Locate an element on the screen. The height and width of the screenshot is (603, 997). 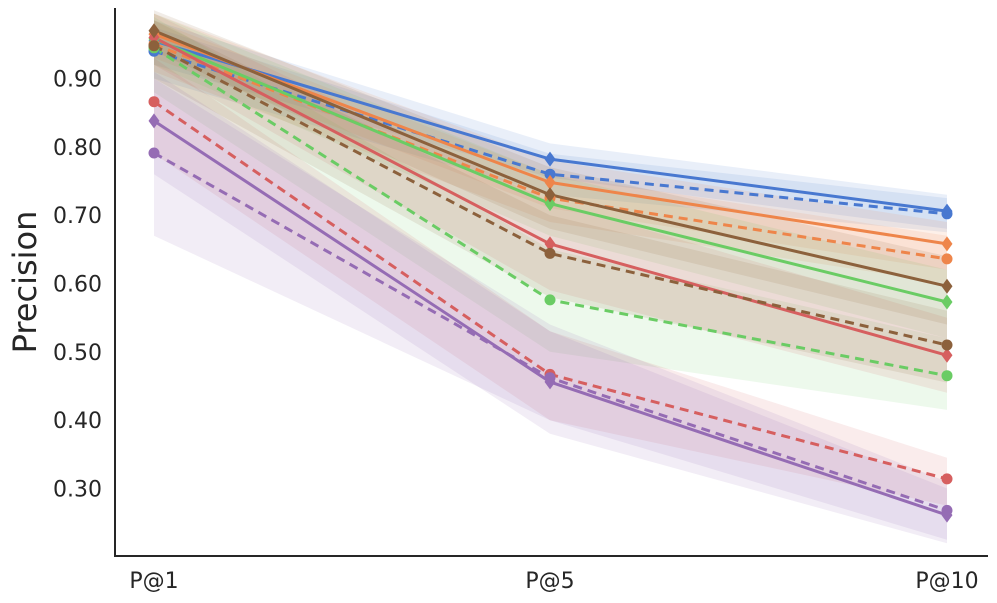
x-tick-labels: P@1 P@5 P@10 is located at coordinates (553, 581).